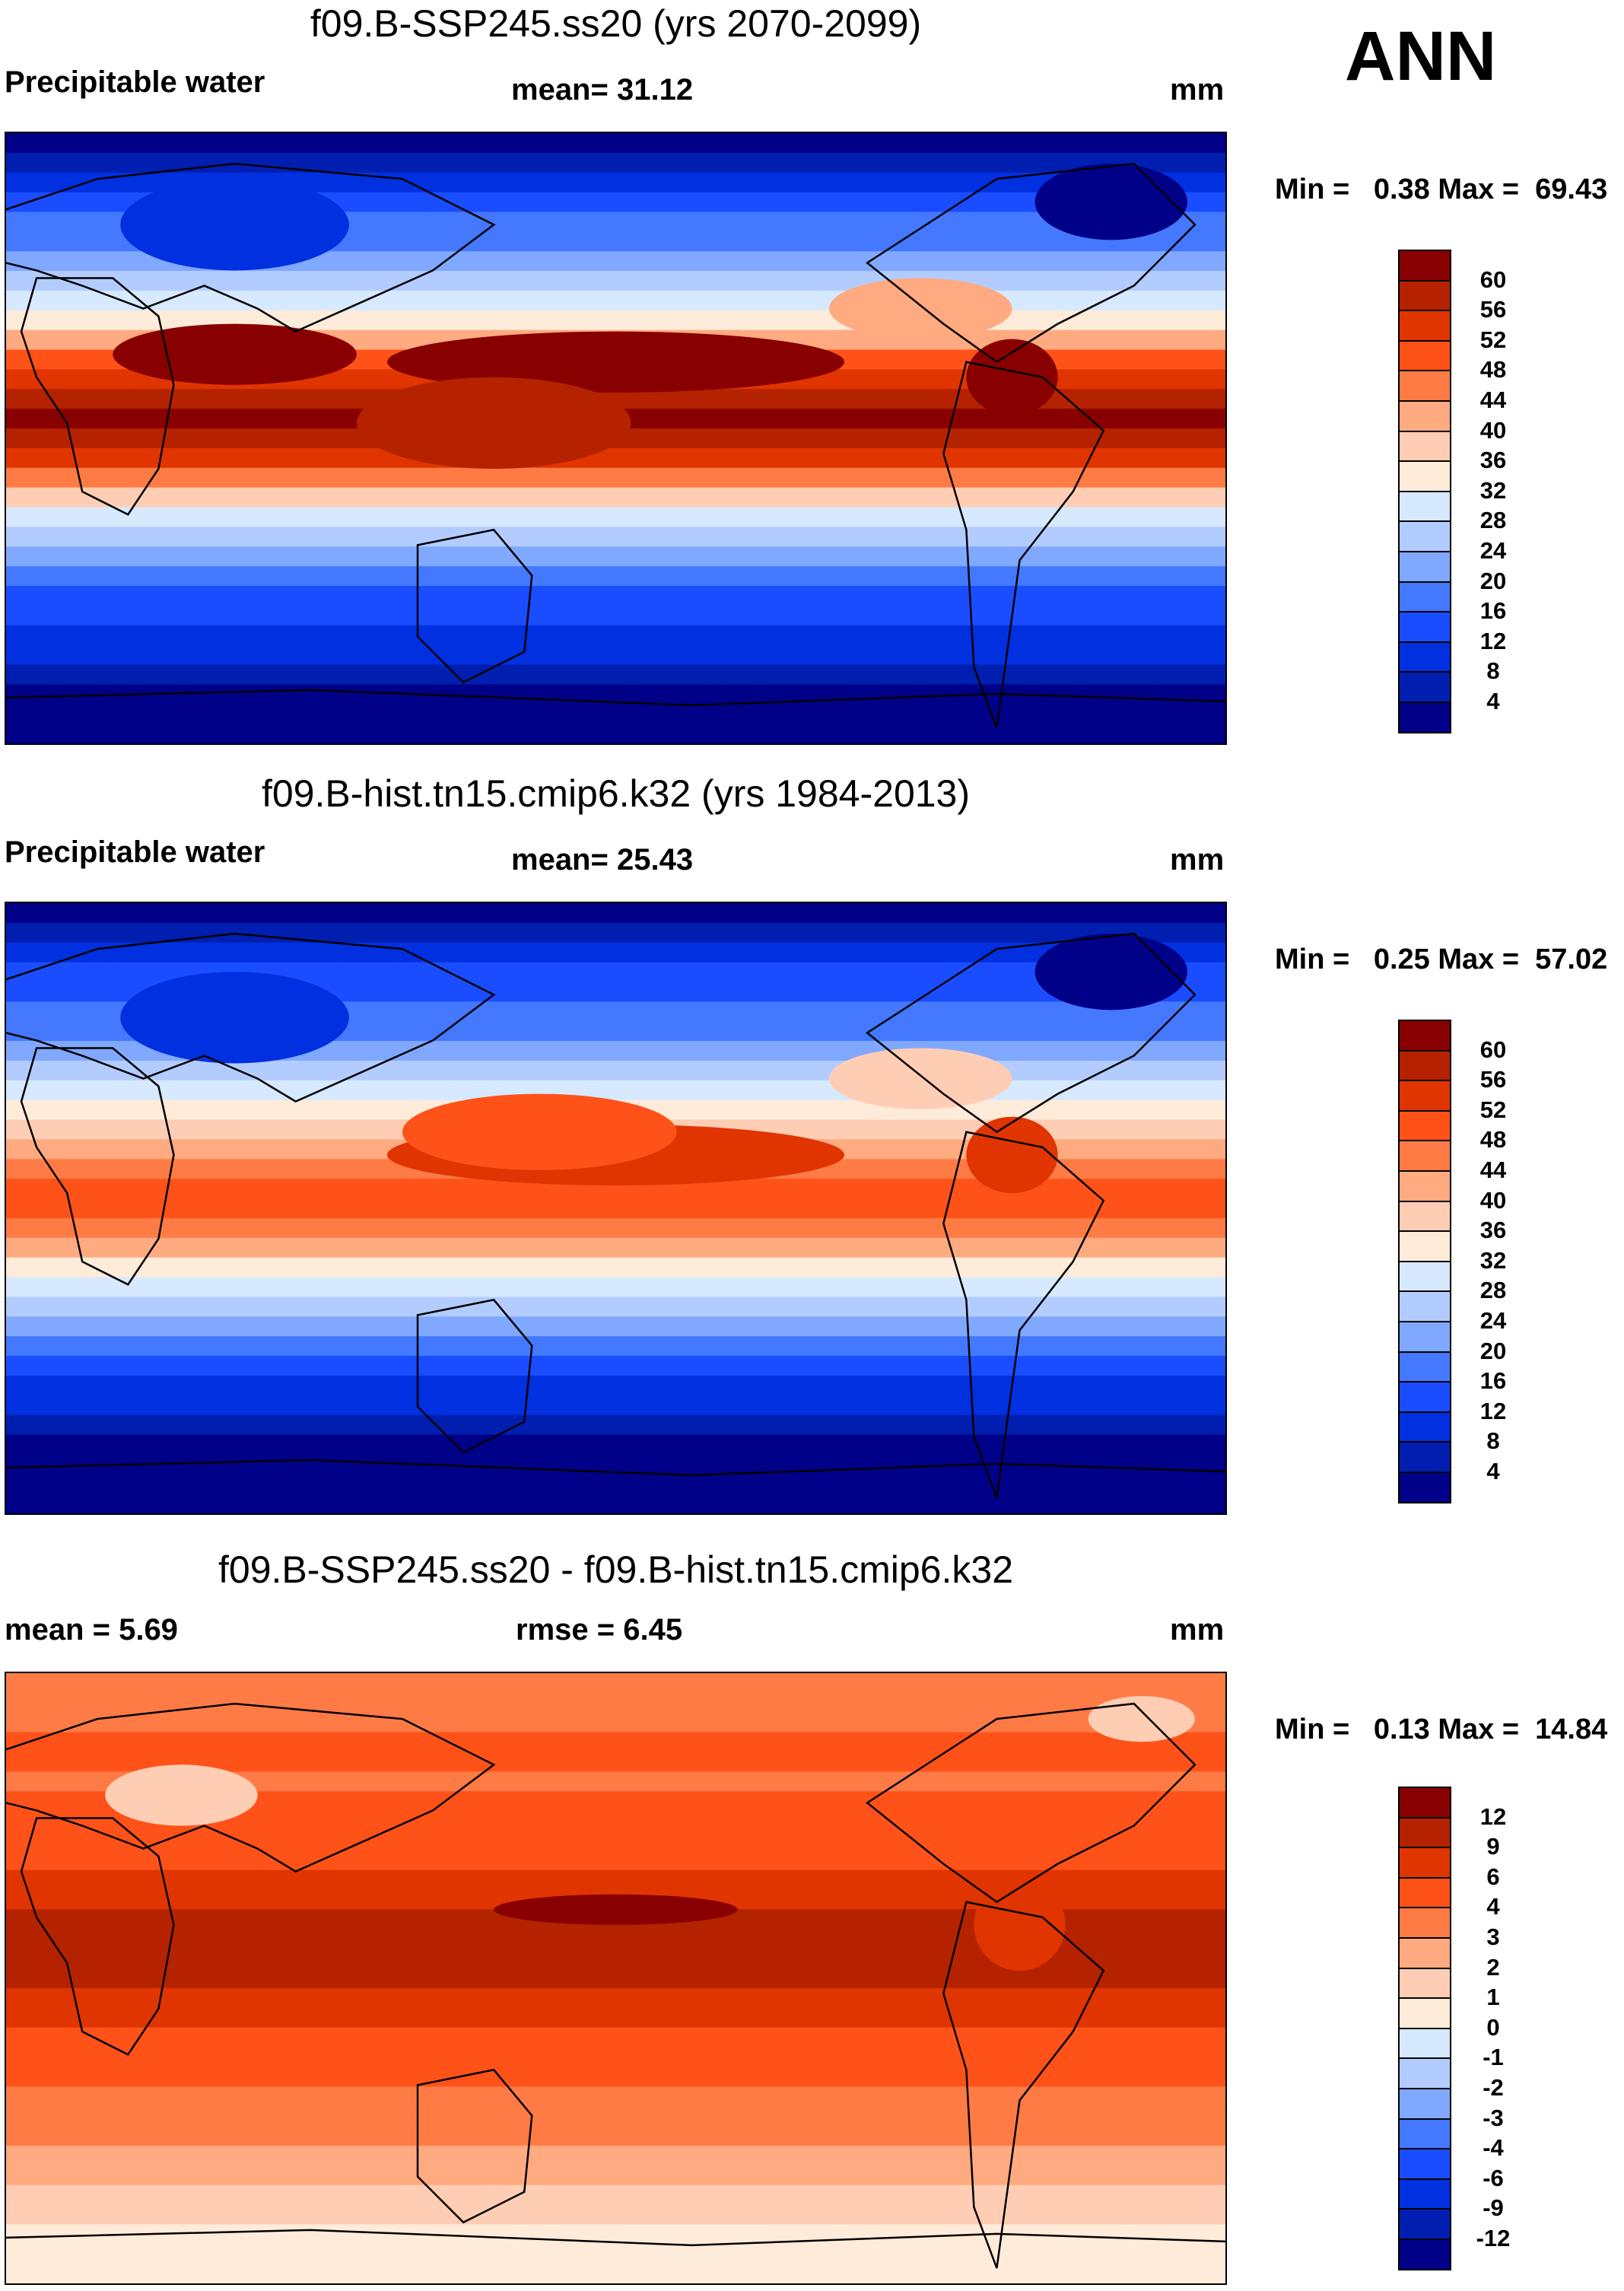  What do you see at coordinates (1493, 369) in the screenshot?
I see `colorbar-tick-label: 48` at bounding box center [1493, 369].